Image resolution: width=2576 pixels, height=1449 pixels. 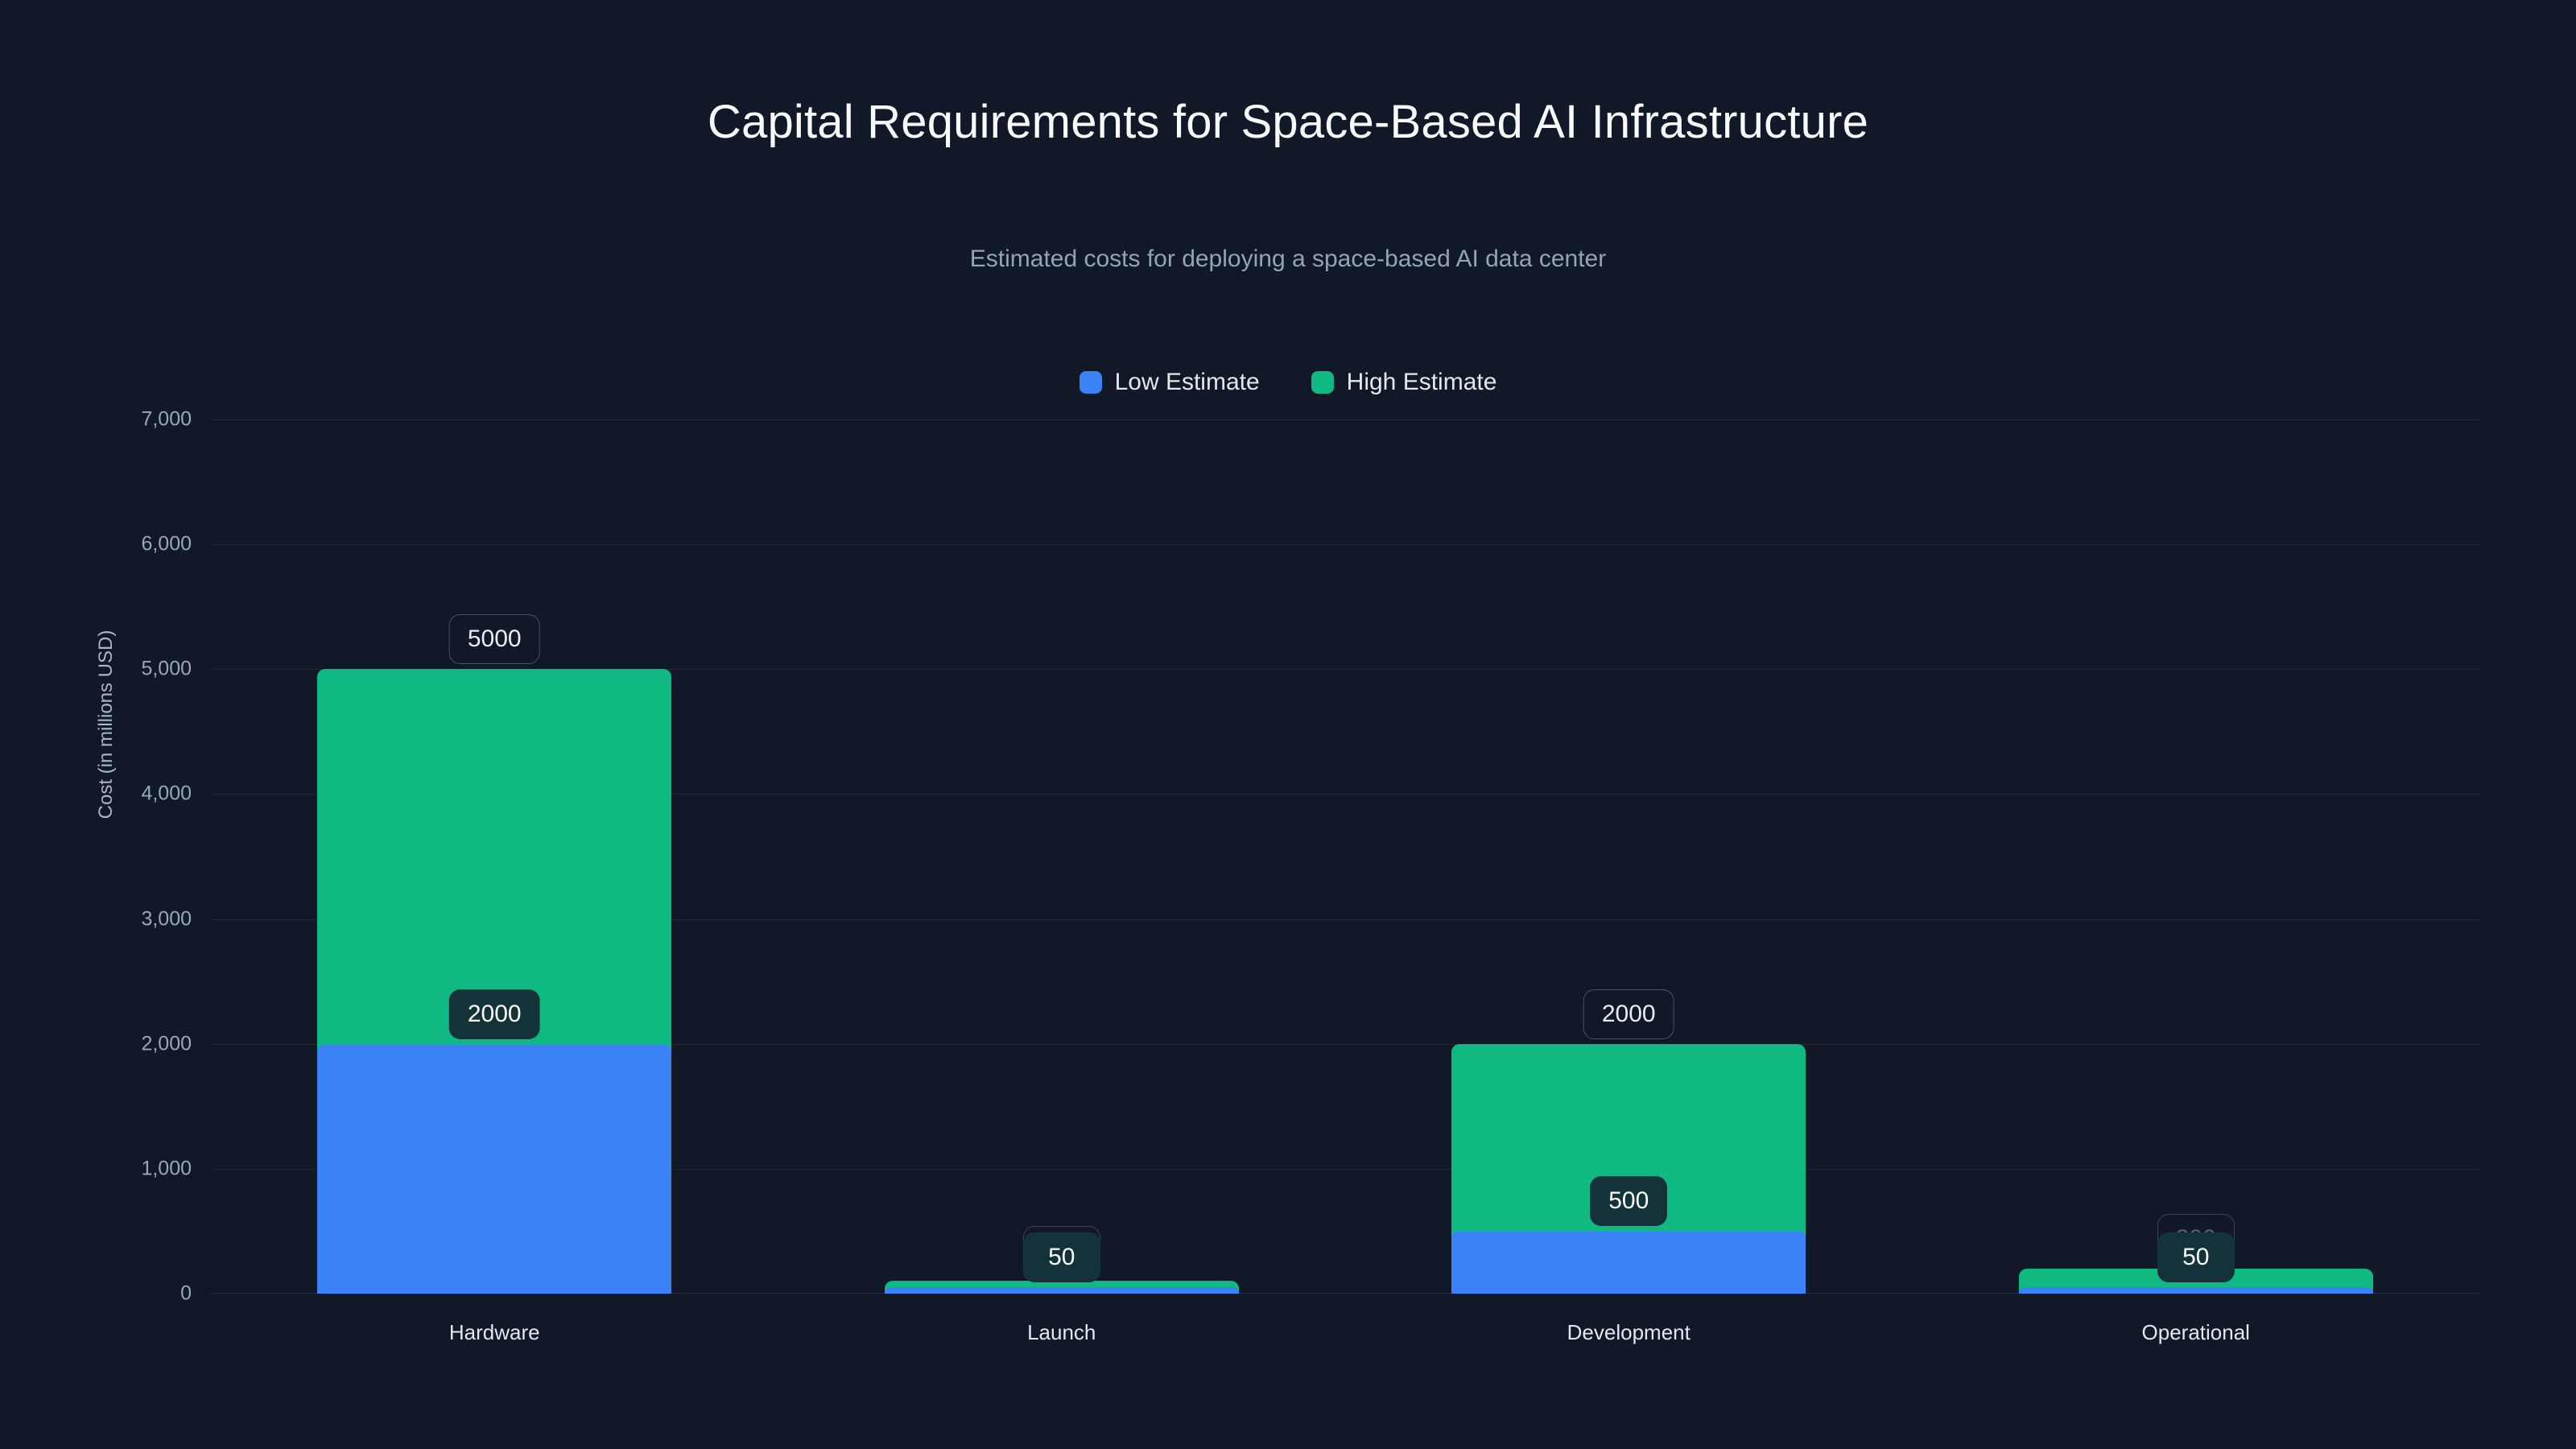 What do you see at coordinates (1187, 382) in the screenshot?
I see `legend-label-low: Low Estimate` at bounding box center [1187, 382].